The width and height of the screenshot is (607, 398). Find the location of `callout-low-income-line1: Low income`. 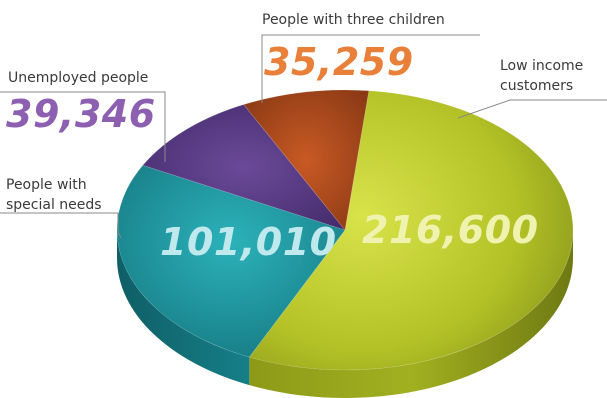

callout-low-income-line1: Low income is located at coordinates (542, 66).